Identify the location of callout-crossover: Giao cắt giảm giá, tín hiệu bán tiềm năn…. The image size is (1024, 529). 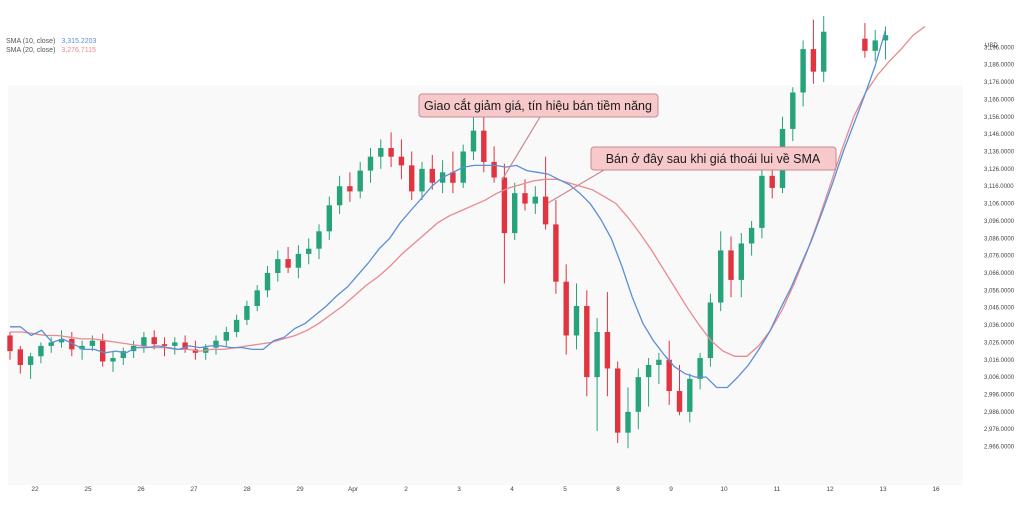
(538, 137).